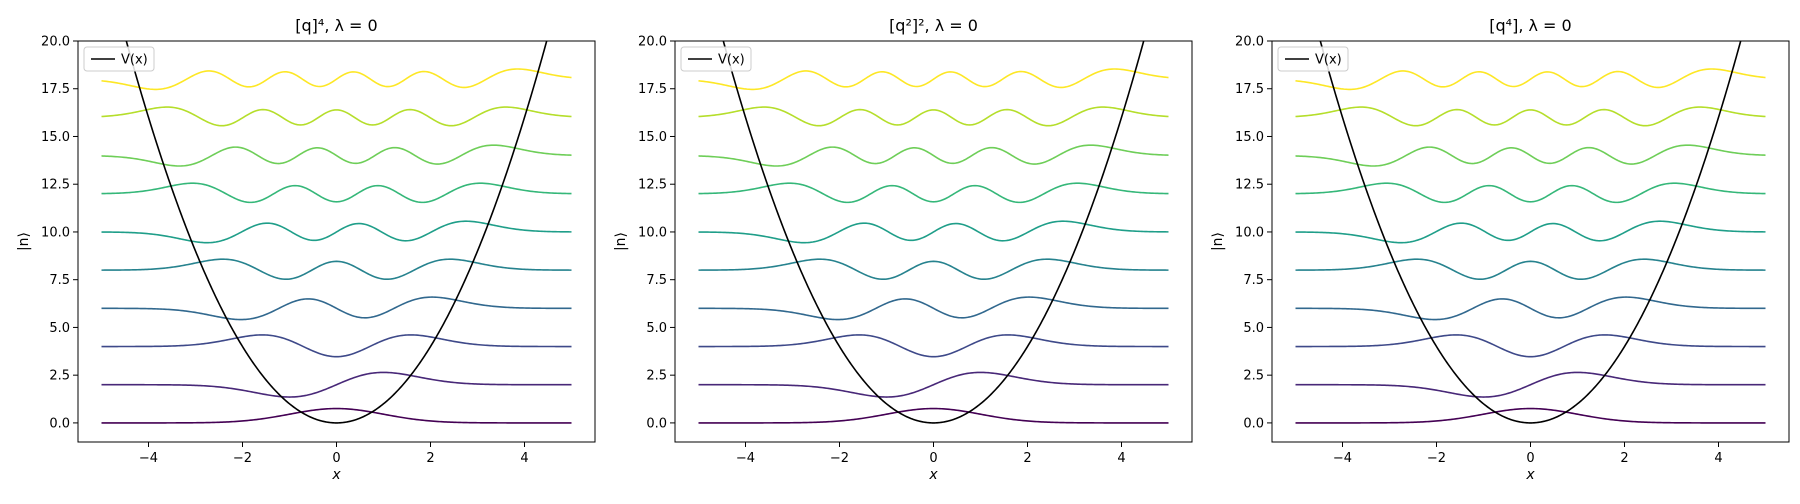  I want to click on chart-title: [q⁴], λ = 0, so click(1530, 25).